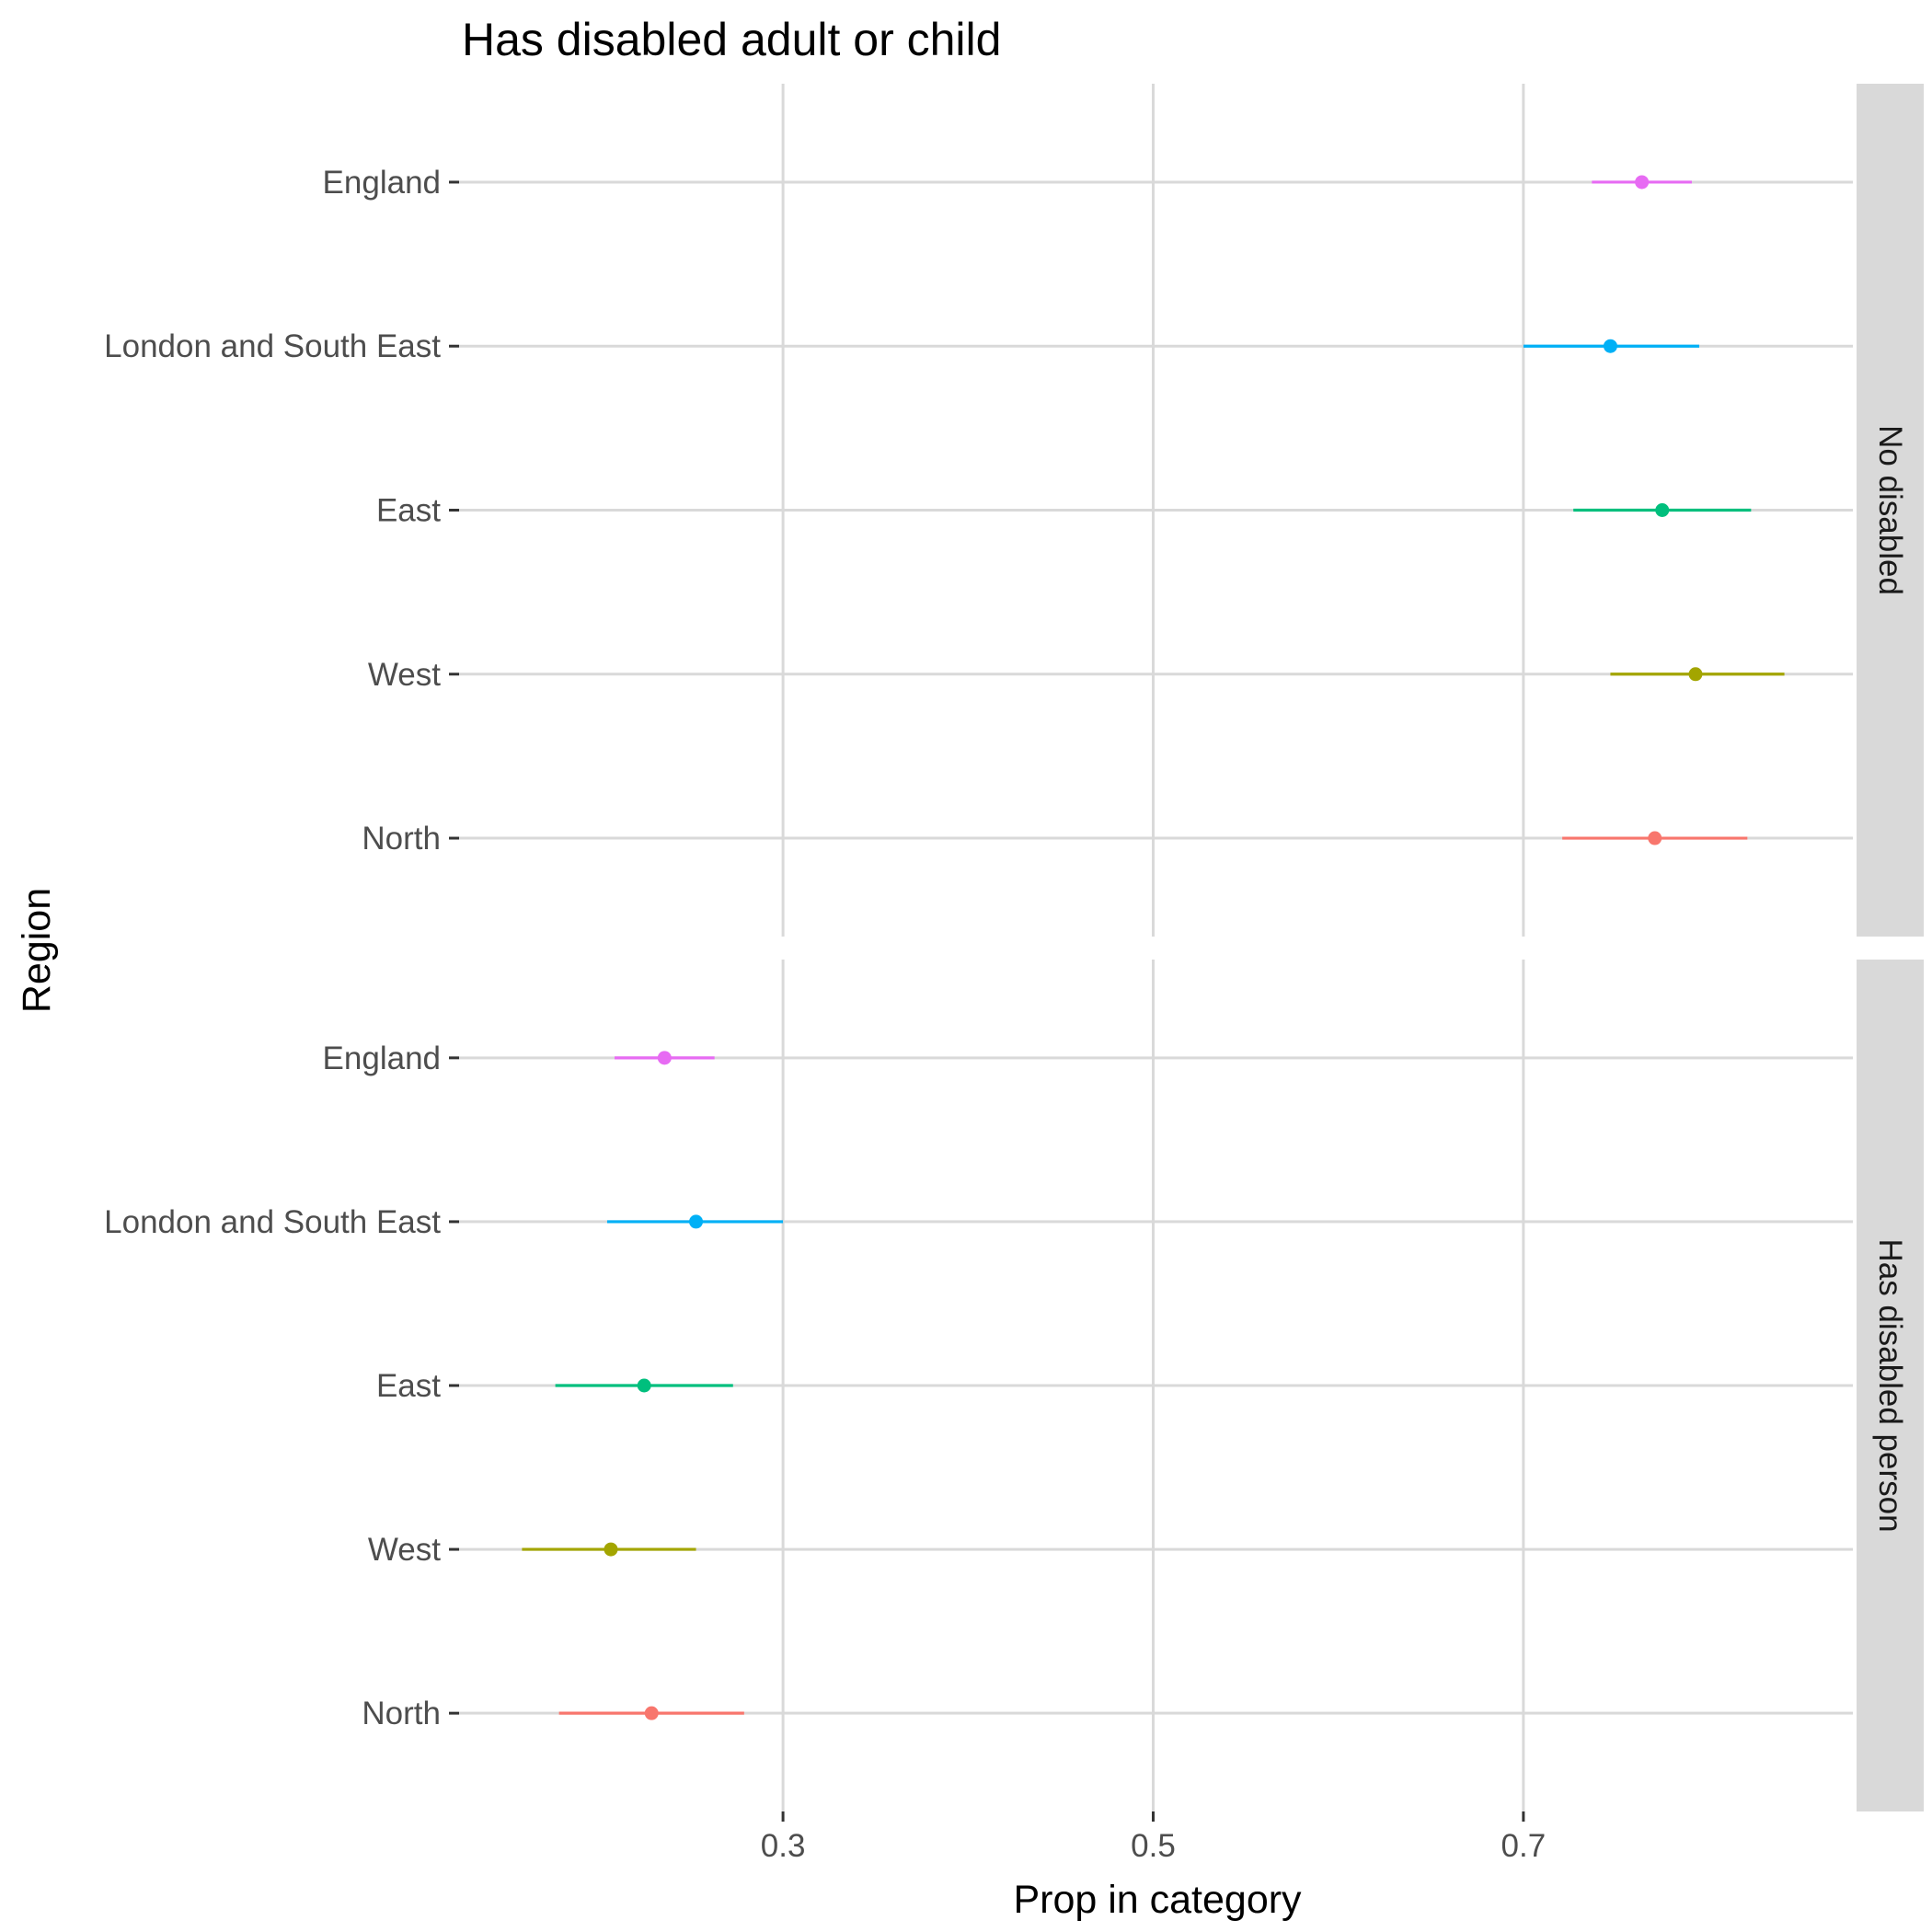  Describe the element at coordinates (1524, 1846) in the screenshot. I see `x-tick-label: 0.7` at that location.